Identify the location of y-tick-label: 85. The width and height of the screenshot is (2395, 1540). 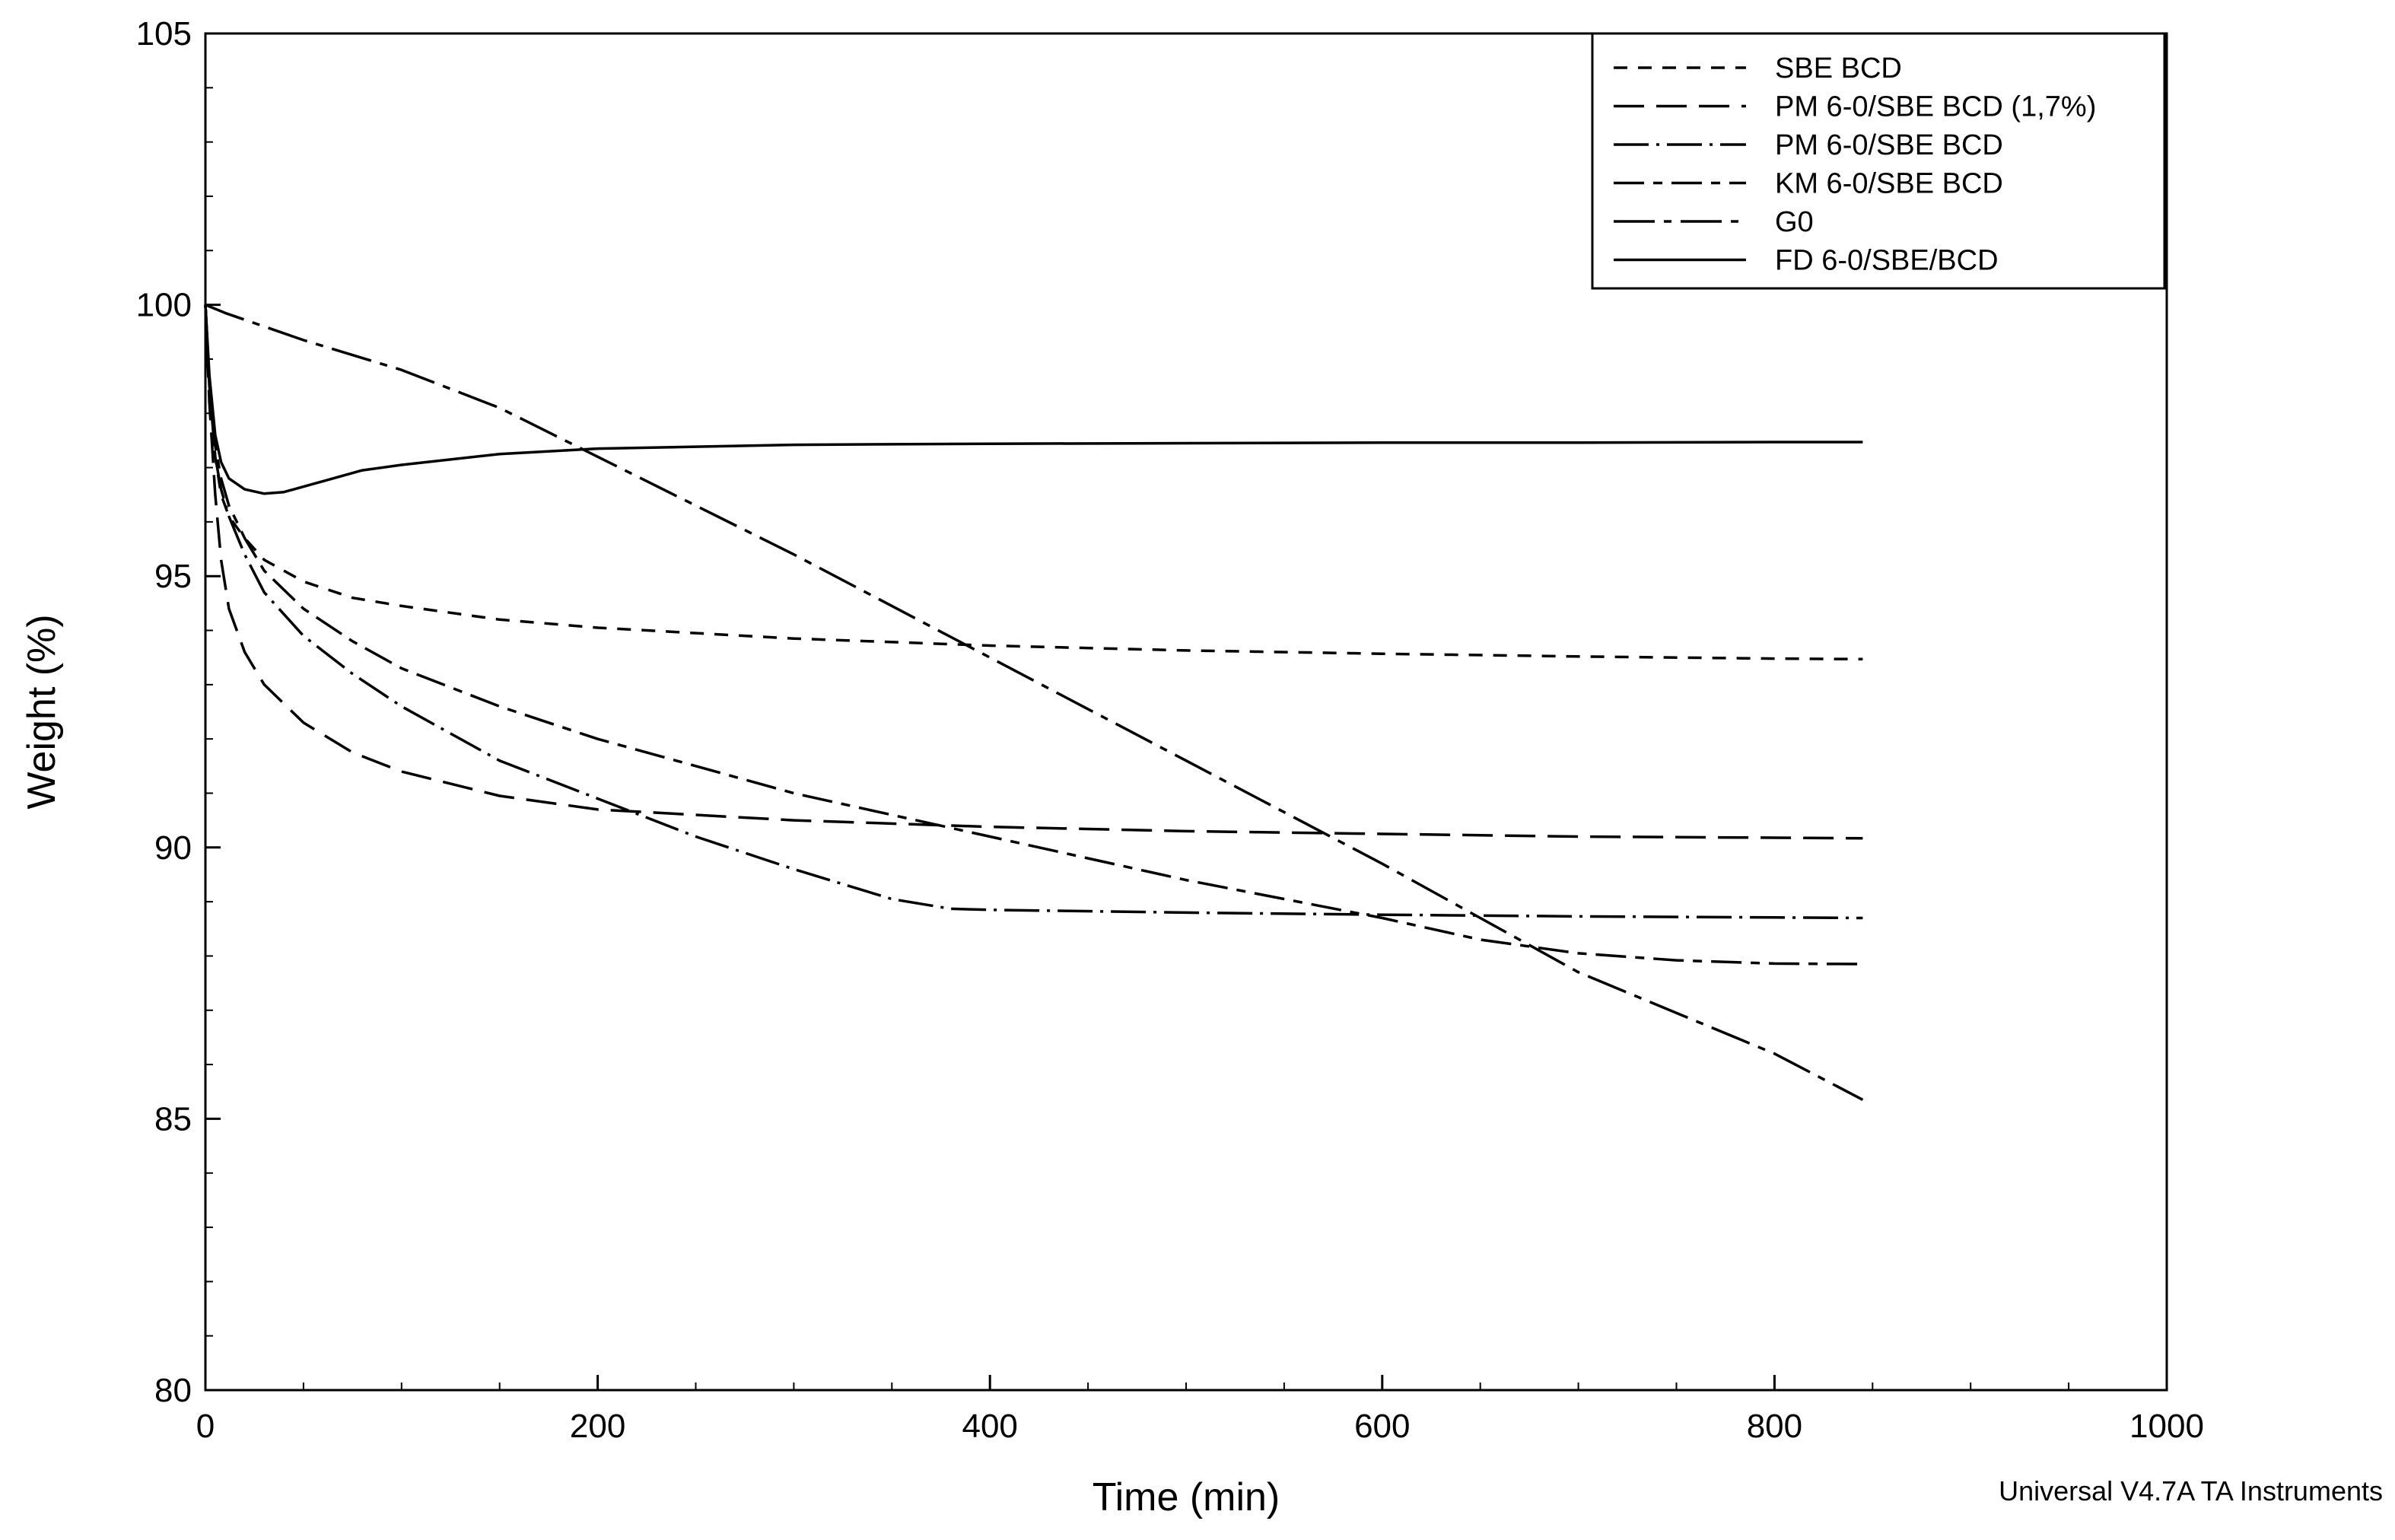
(173, 1119).